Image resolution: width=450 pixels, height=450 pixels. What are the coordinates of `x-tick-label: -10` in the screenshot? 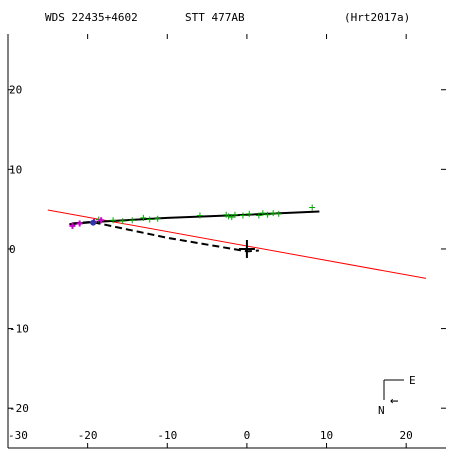 It's located at (167, 435).